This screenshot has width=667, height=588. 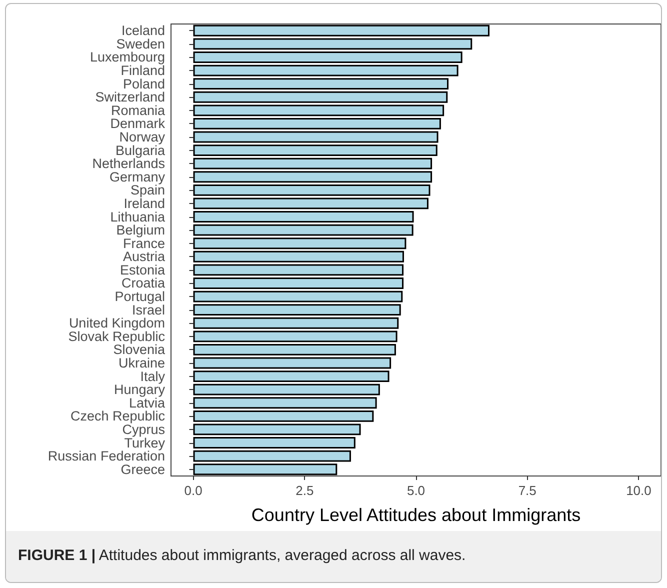 What do you see at coordinates (143, 30) in the screenshot?
I see `y-tick-label: Iceland` at bounding box center [143, 30].